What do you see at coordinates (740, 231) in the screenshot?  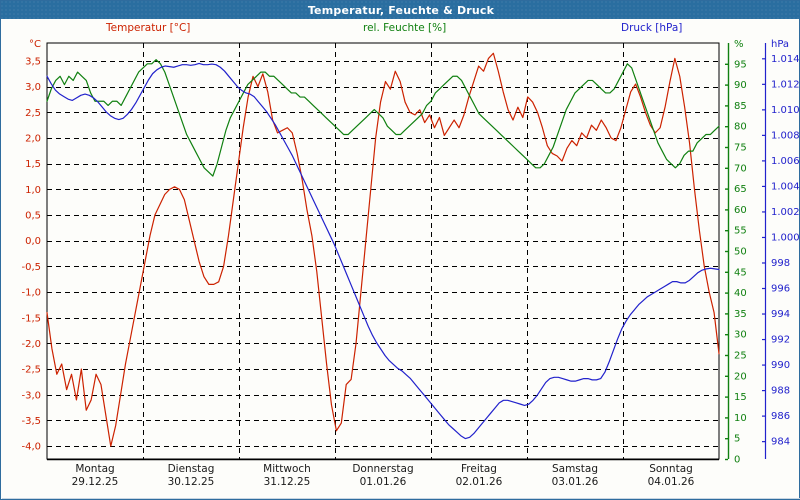 I see `axis-right-humidity-tick-label: 55` at bounding box center [740, 231].